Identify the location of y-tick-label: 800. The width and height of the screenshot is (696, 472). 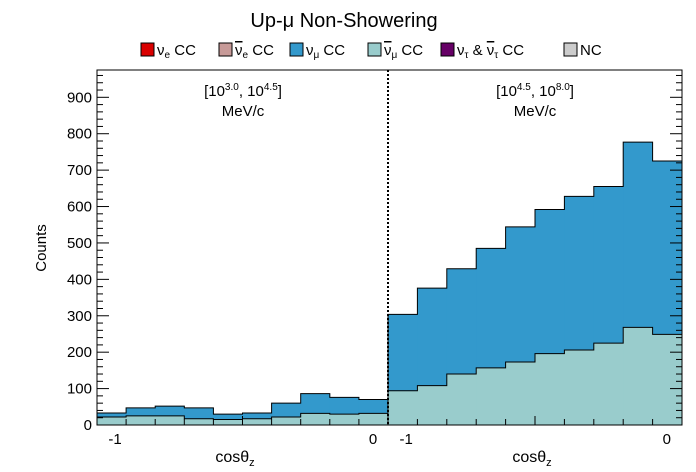
(79, 134).